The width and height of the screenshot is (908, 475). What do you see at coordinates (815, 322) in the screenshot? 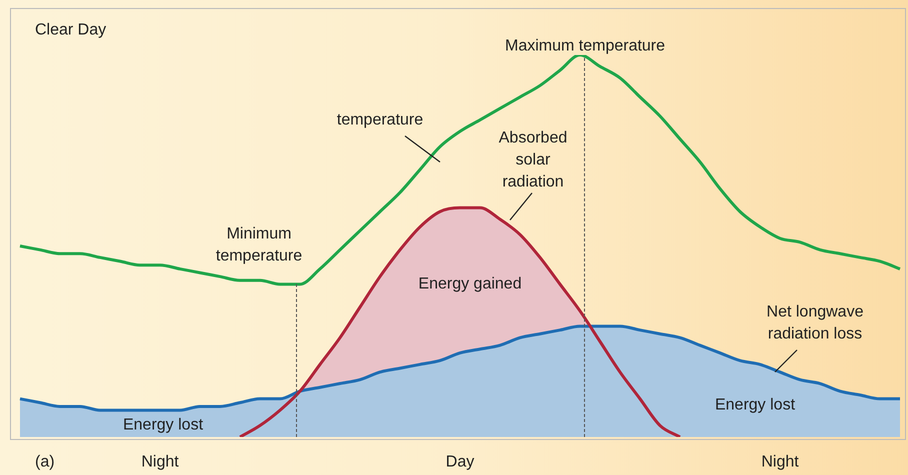
I see `series-label: Net longwave radiation loss` at bounding box center [815, 322].